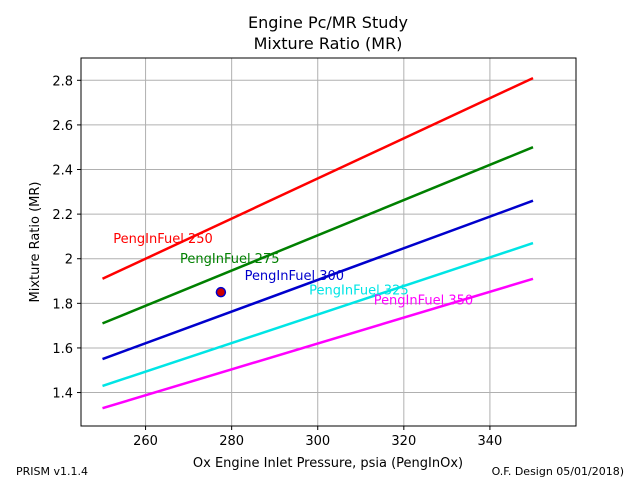  I want to click on footer-credit: O.F. Design 05/01/2018), so click(558, 471).